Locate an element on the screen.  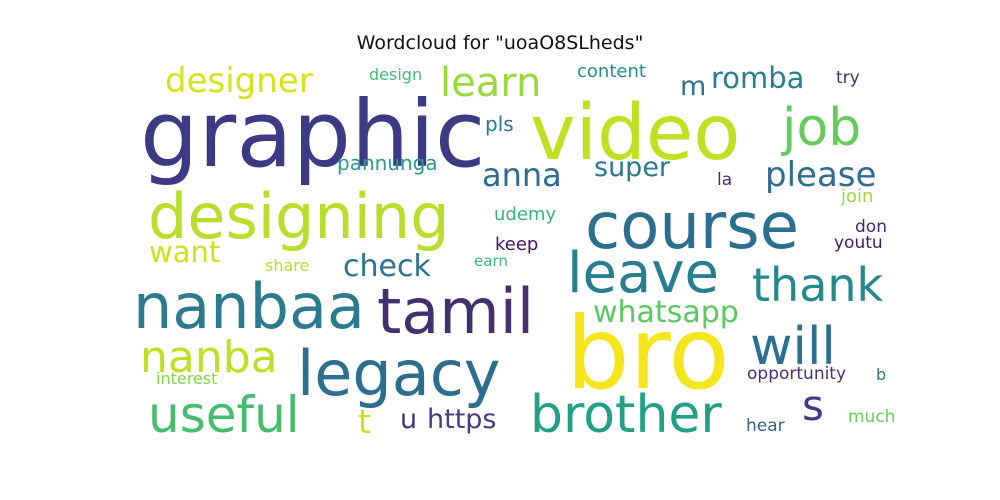
word-udemy: udemy is located at coordinates (525, 214).